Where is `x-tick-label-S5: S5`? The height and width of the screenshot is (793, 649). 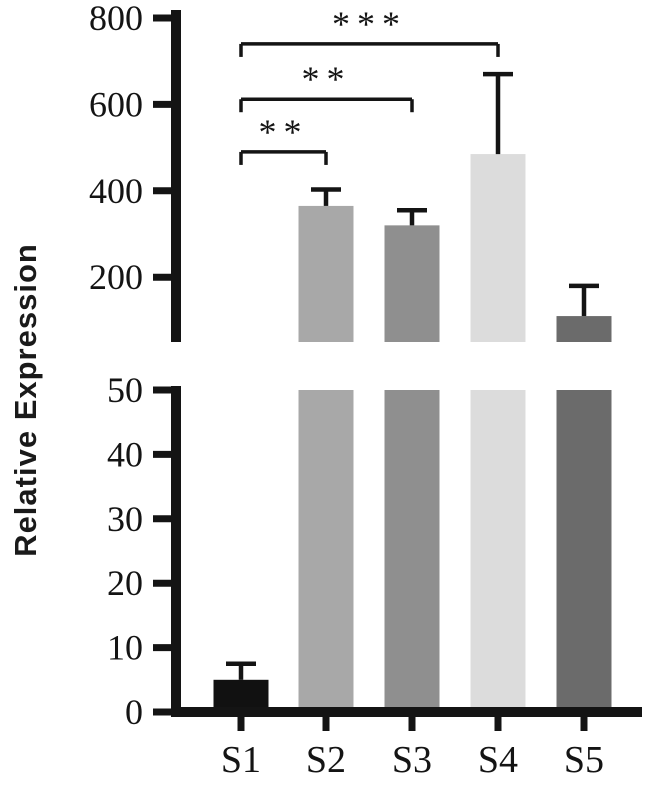 x-tick-label-S5: S5 is located at coordinates (584, 760).